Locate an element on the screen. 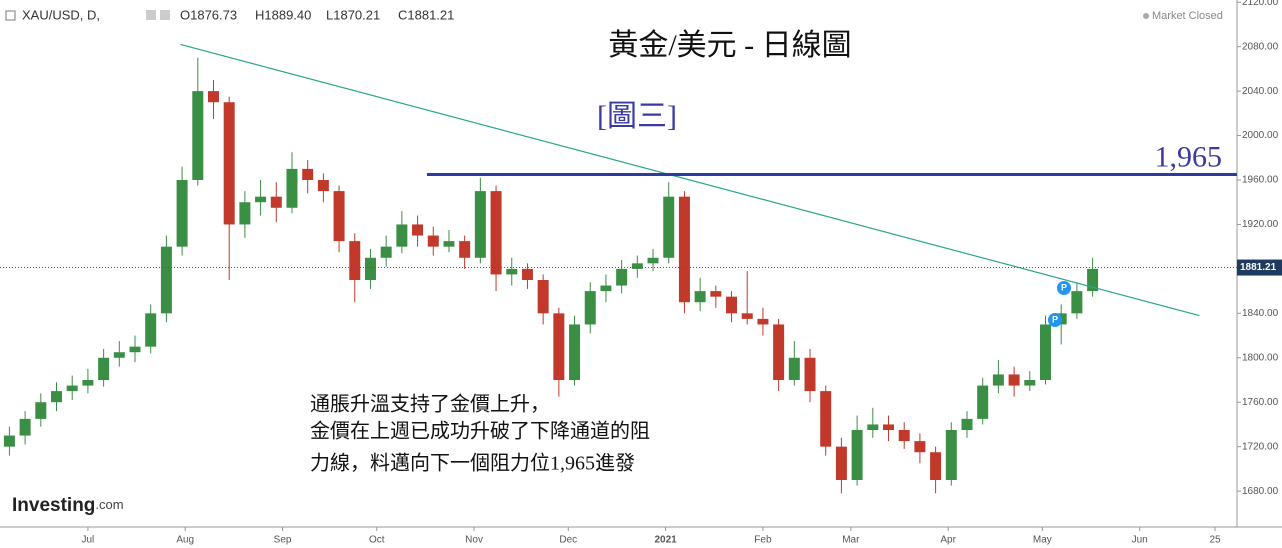 The image size is (1282, 548). y-tick-label: 1840.00 is located at coordinates (1260, 313).